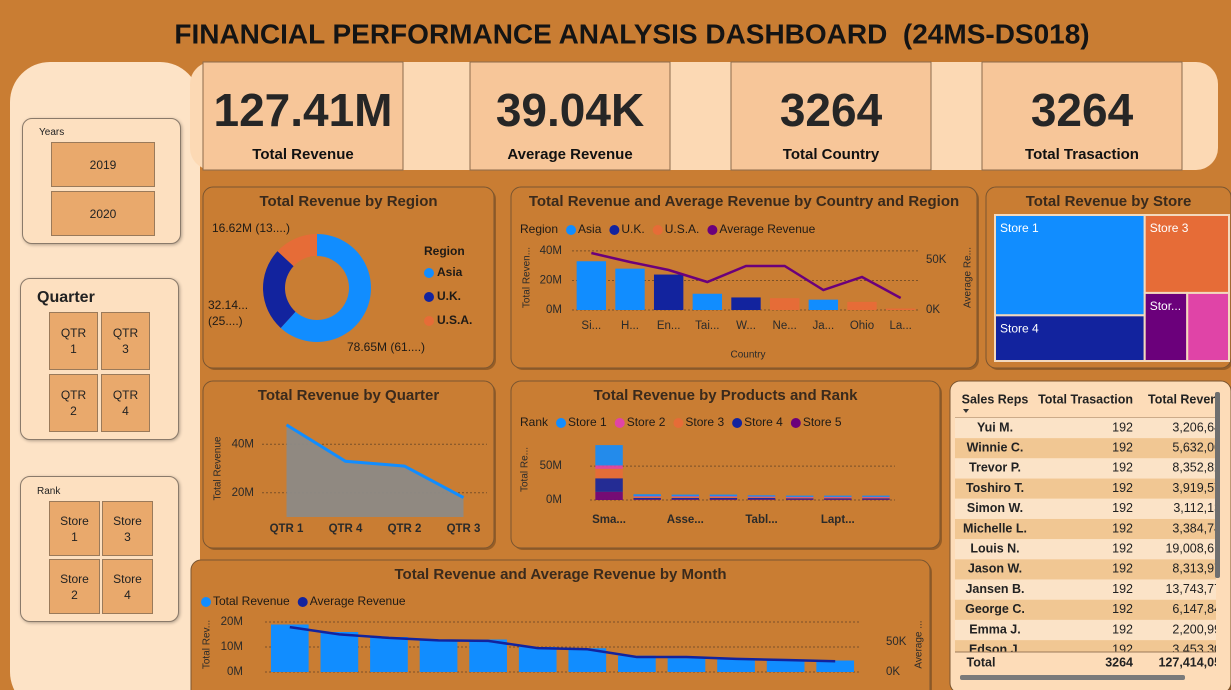  What do you see at coordinates (228, 313) in the screenshot?
I see `data-label: 32.14... (25....)` at bounding box center [228, 313].